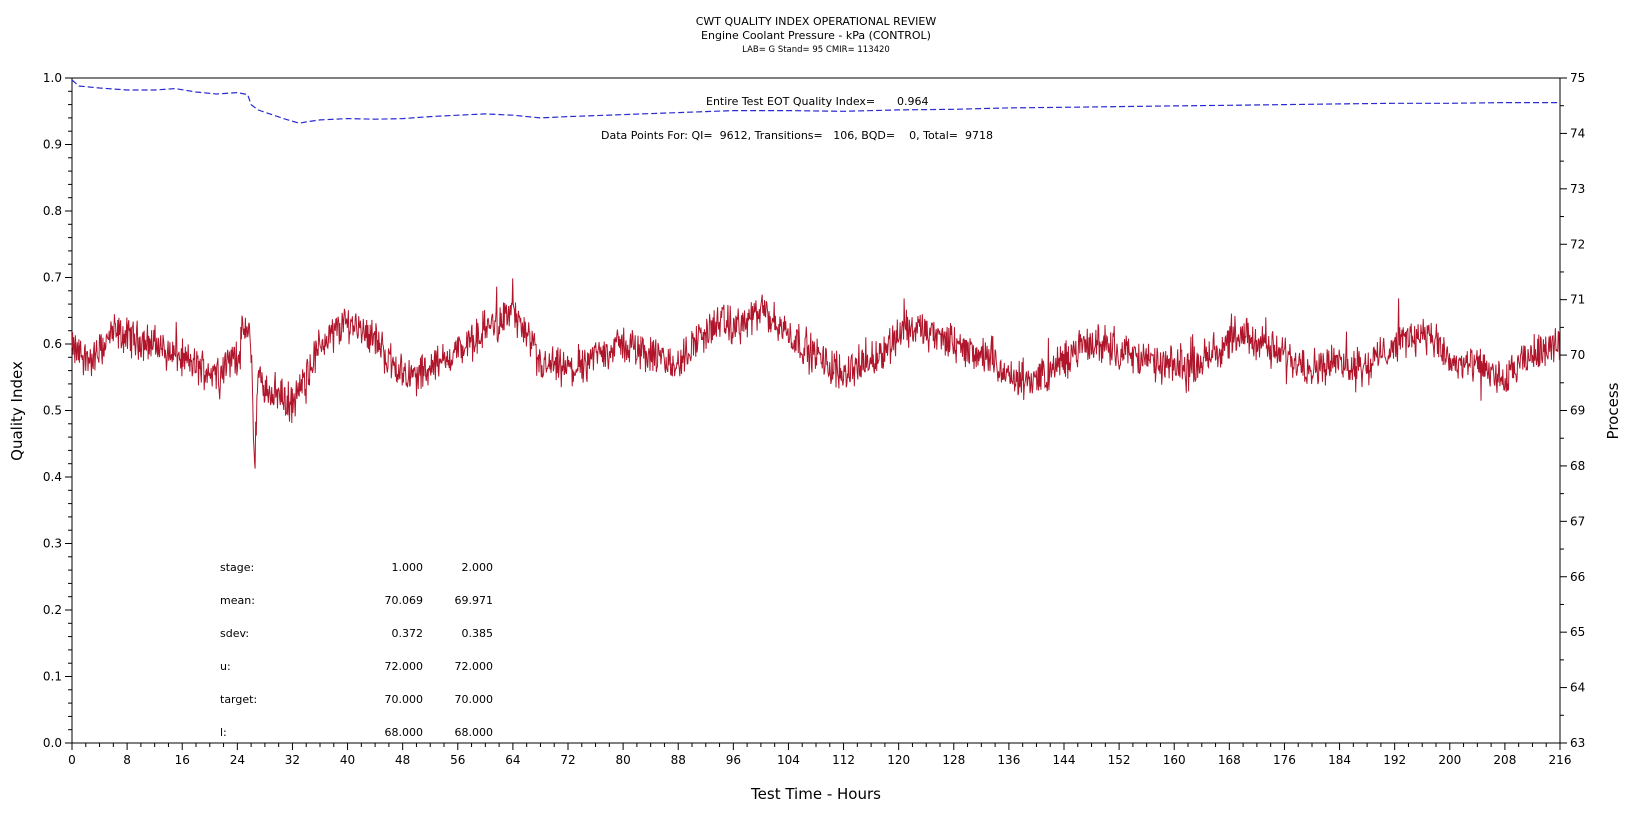 This screenshot has width=1632, height=819. What do you see at coordinates (182, 760) in the screenshot?
I see `x-tick-label: 16` at bounding box center [182, 760].